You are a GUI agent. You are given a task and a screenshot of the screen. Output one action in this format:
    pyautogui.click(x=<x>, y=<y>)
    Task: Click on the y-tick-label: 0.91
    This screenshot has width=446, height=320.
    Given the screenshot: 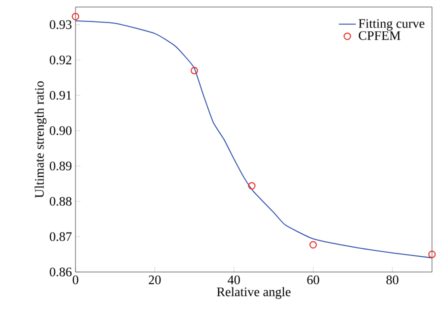 What is the action you would take?
    pyautogui.click(x=61, y=95)
    